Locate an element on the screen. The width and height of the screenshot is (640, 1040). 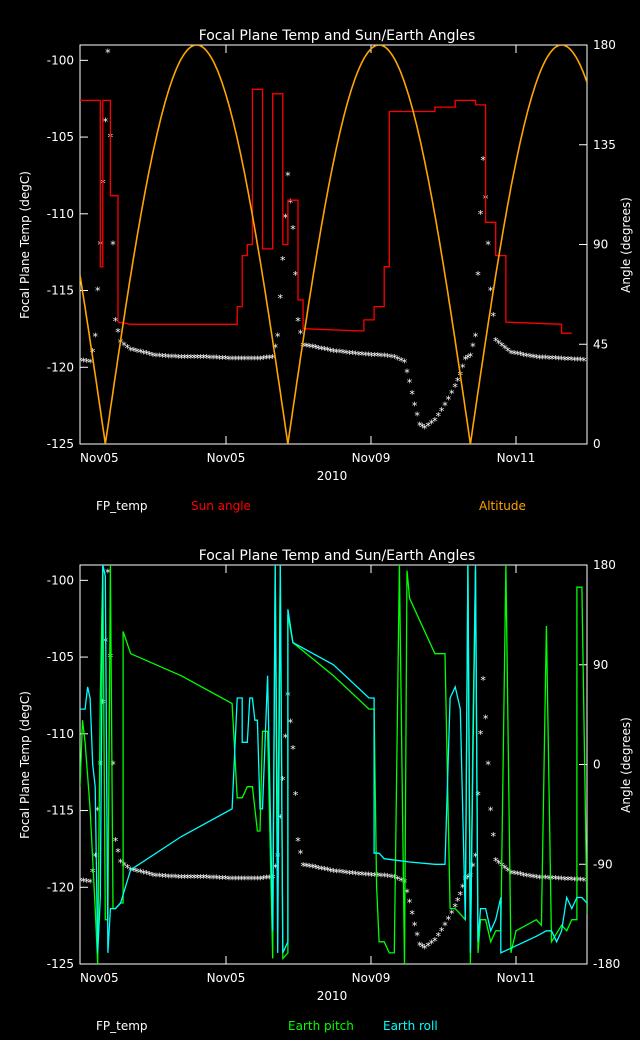
left-tick-label: -120 is located at coordinates (60, 887).